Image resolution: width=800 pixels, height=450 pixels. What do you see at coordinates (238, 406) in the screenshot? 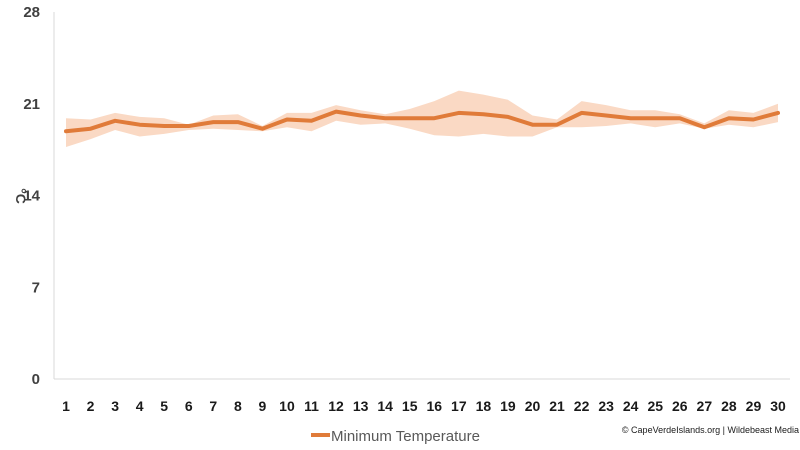
I see `x-tick-label: 8` at bounding box center [238, 406].